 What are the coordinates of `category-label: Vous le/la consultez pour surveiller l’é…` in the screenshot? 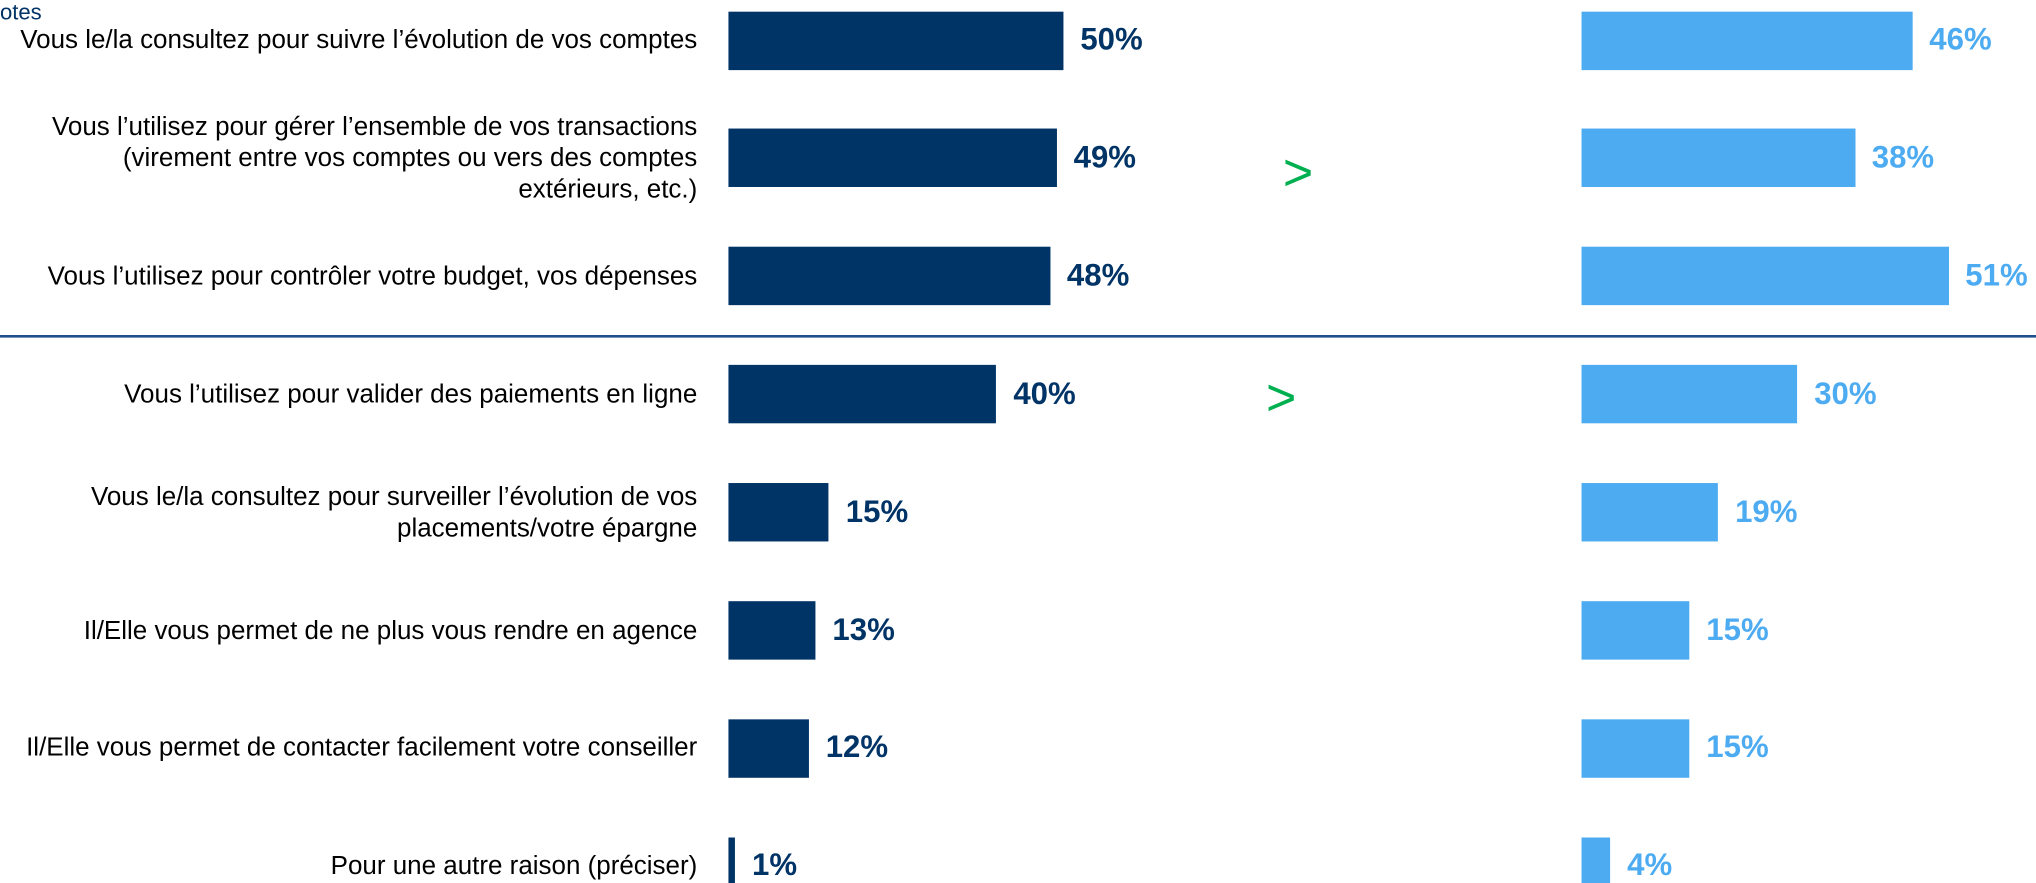 It's located at (394, 512).